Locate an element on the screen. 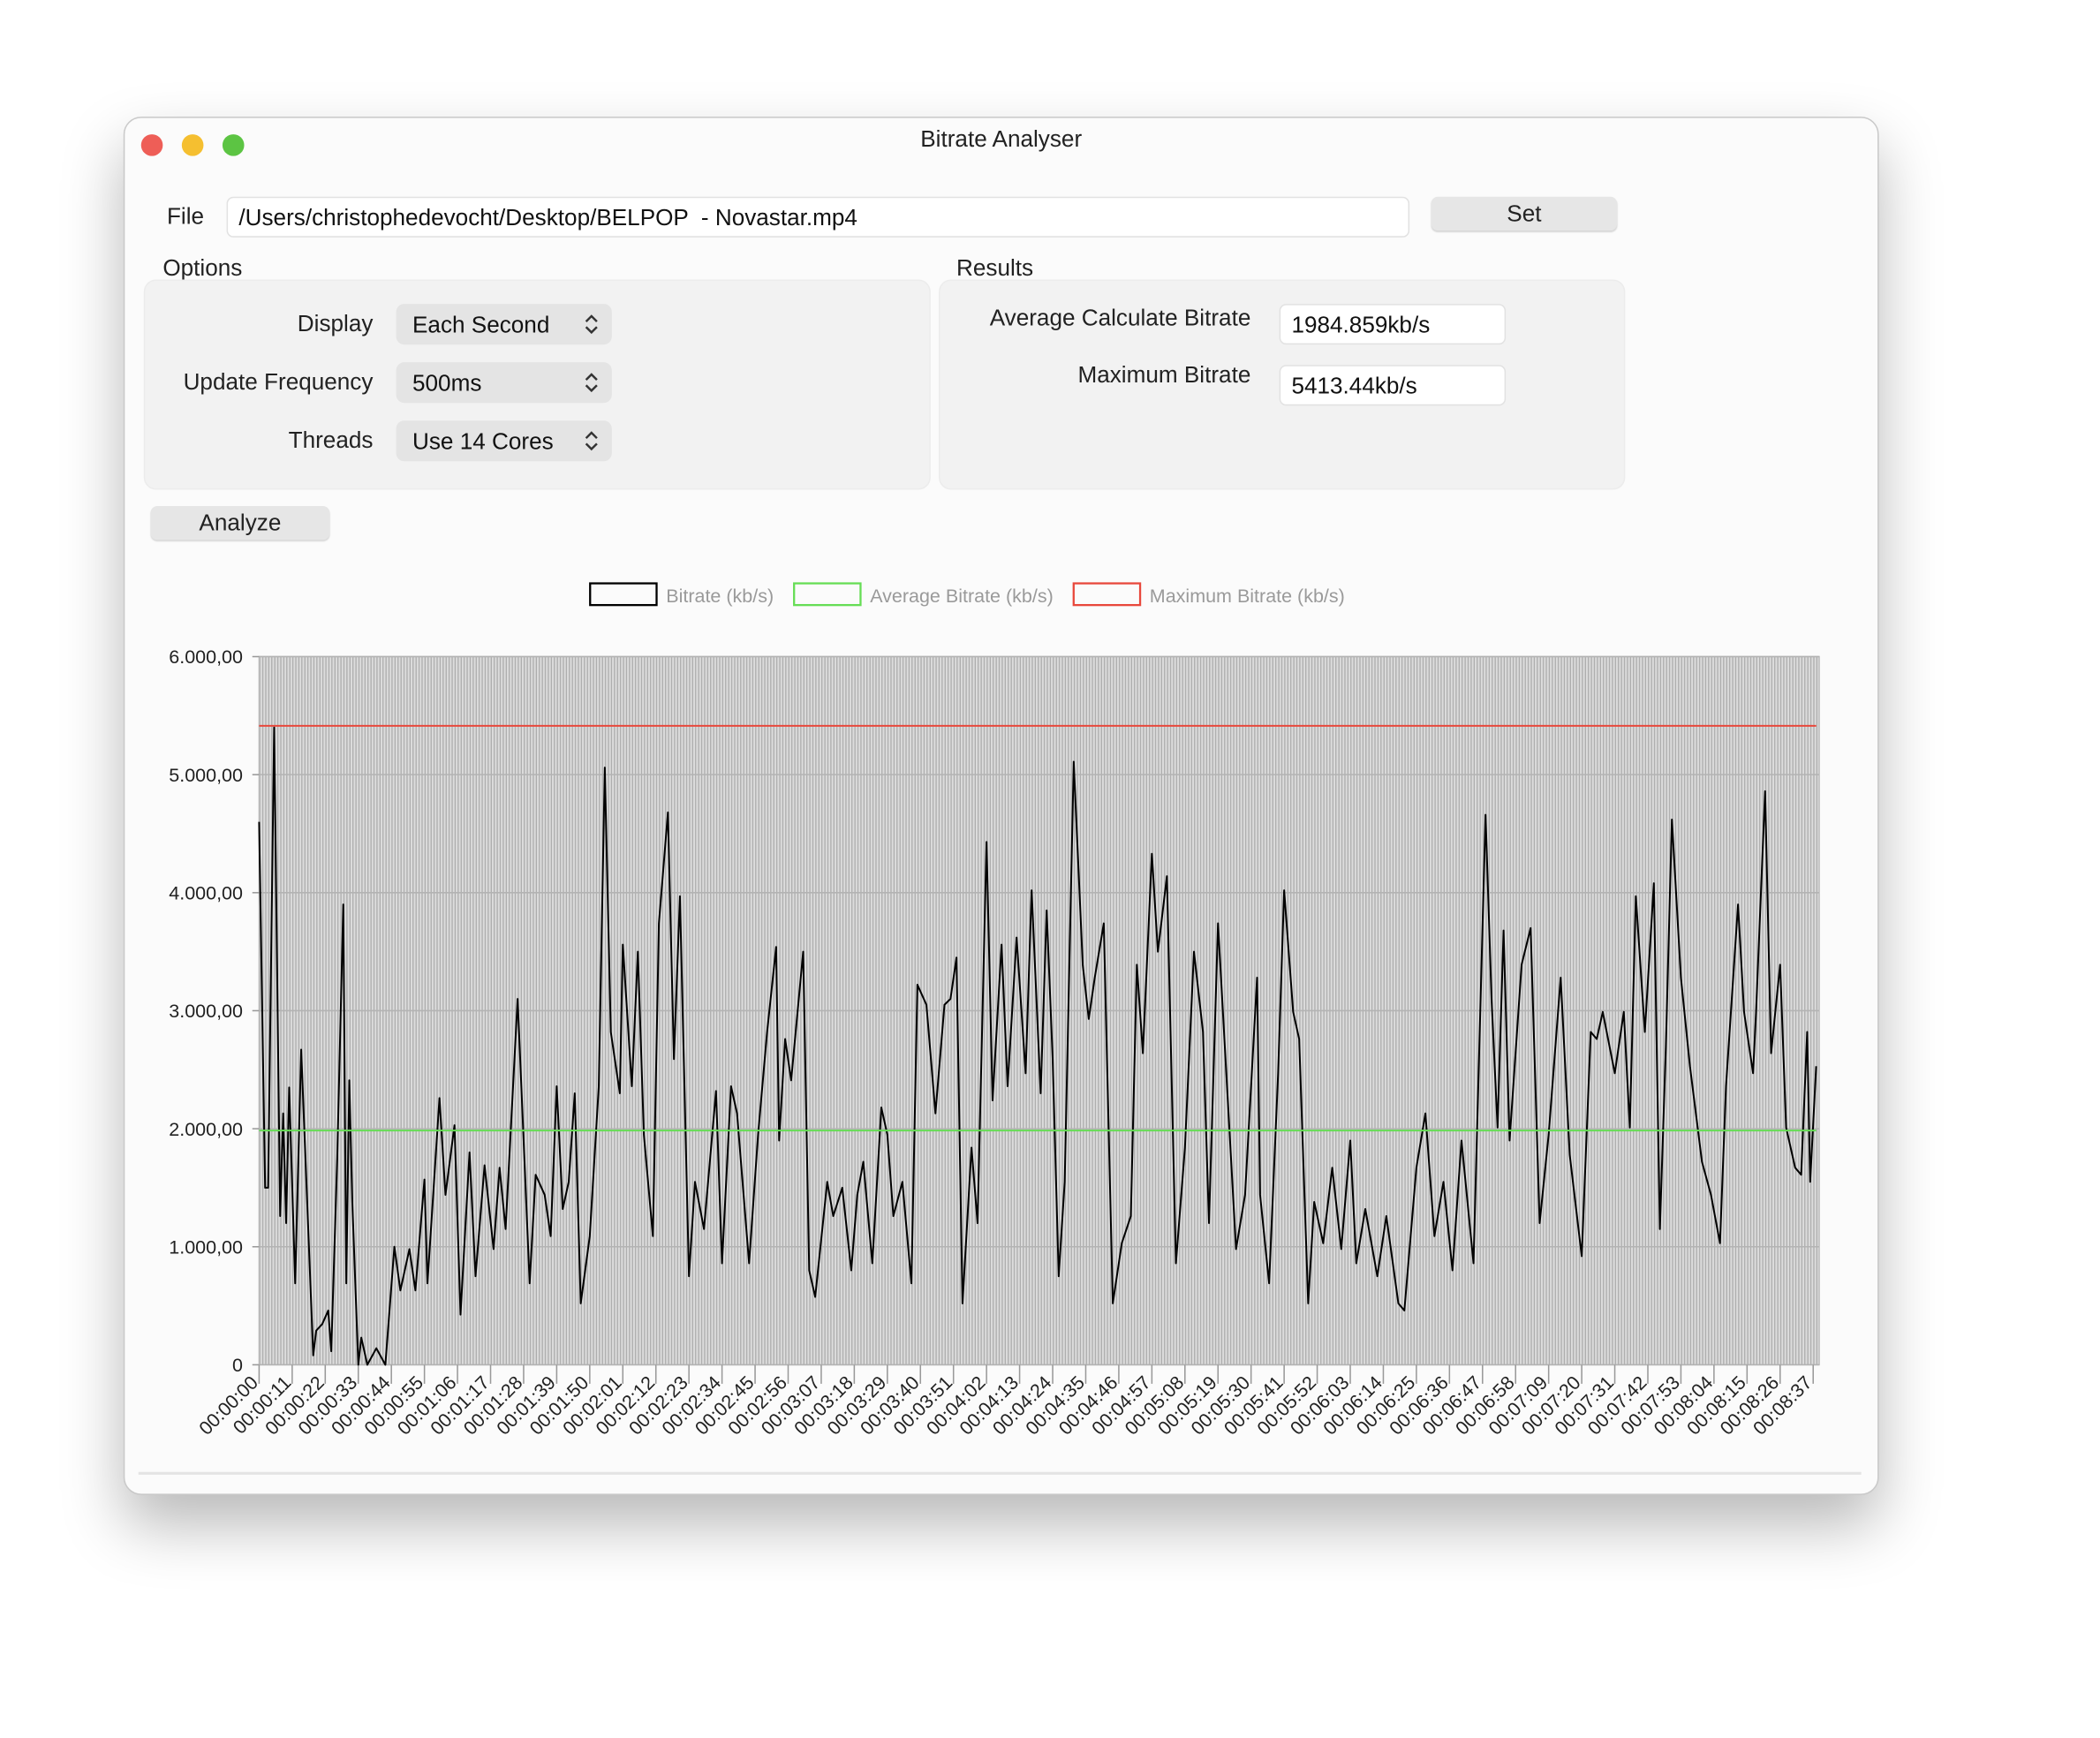 Image resolution: width=2100 pixels, height=1738 pixels. window-title: Bitrate Analyser is located at coordinates (1001, 139).